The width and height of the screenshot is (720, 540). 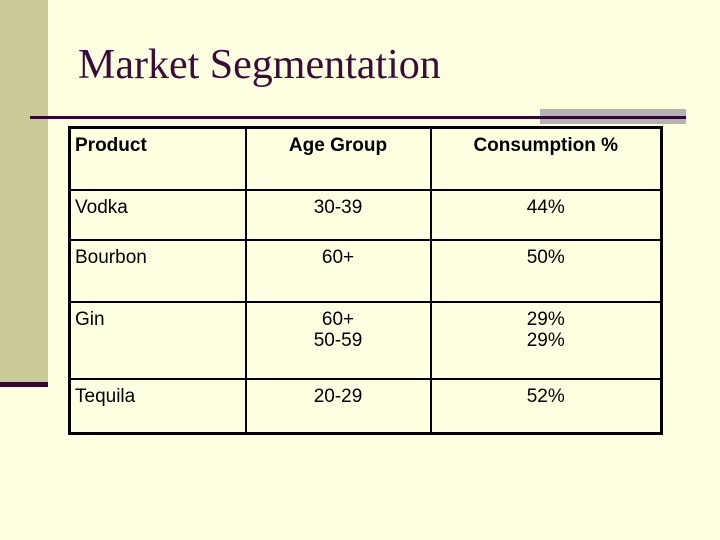 What do you see at coordinates (338, 319) in the screenshot?
I see `age-line-1: 60+` at bounding box center [338, 319].